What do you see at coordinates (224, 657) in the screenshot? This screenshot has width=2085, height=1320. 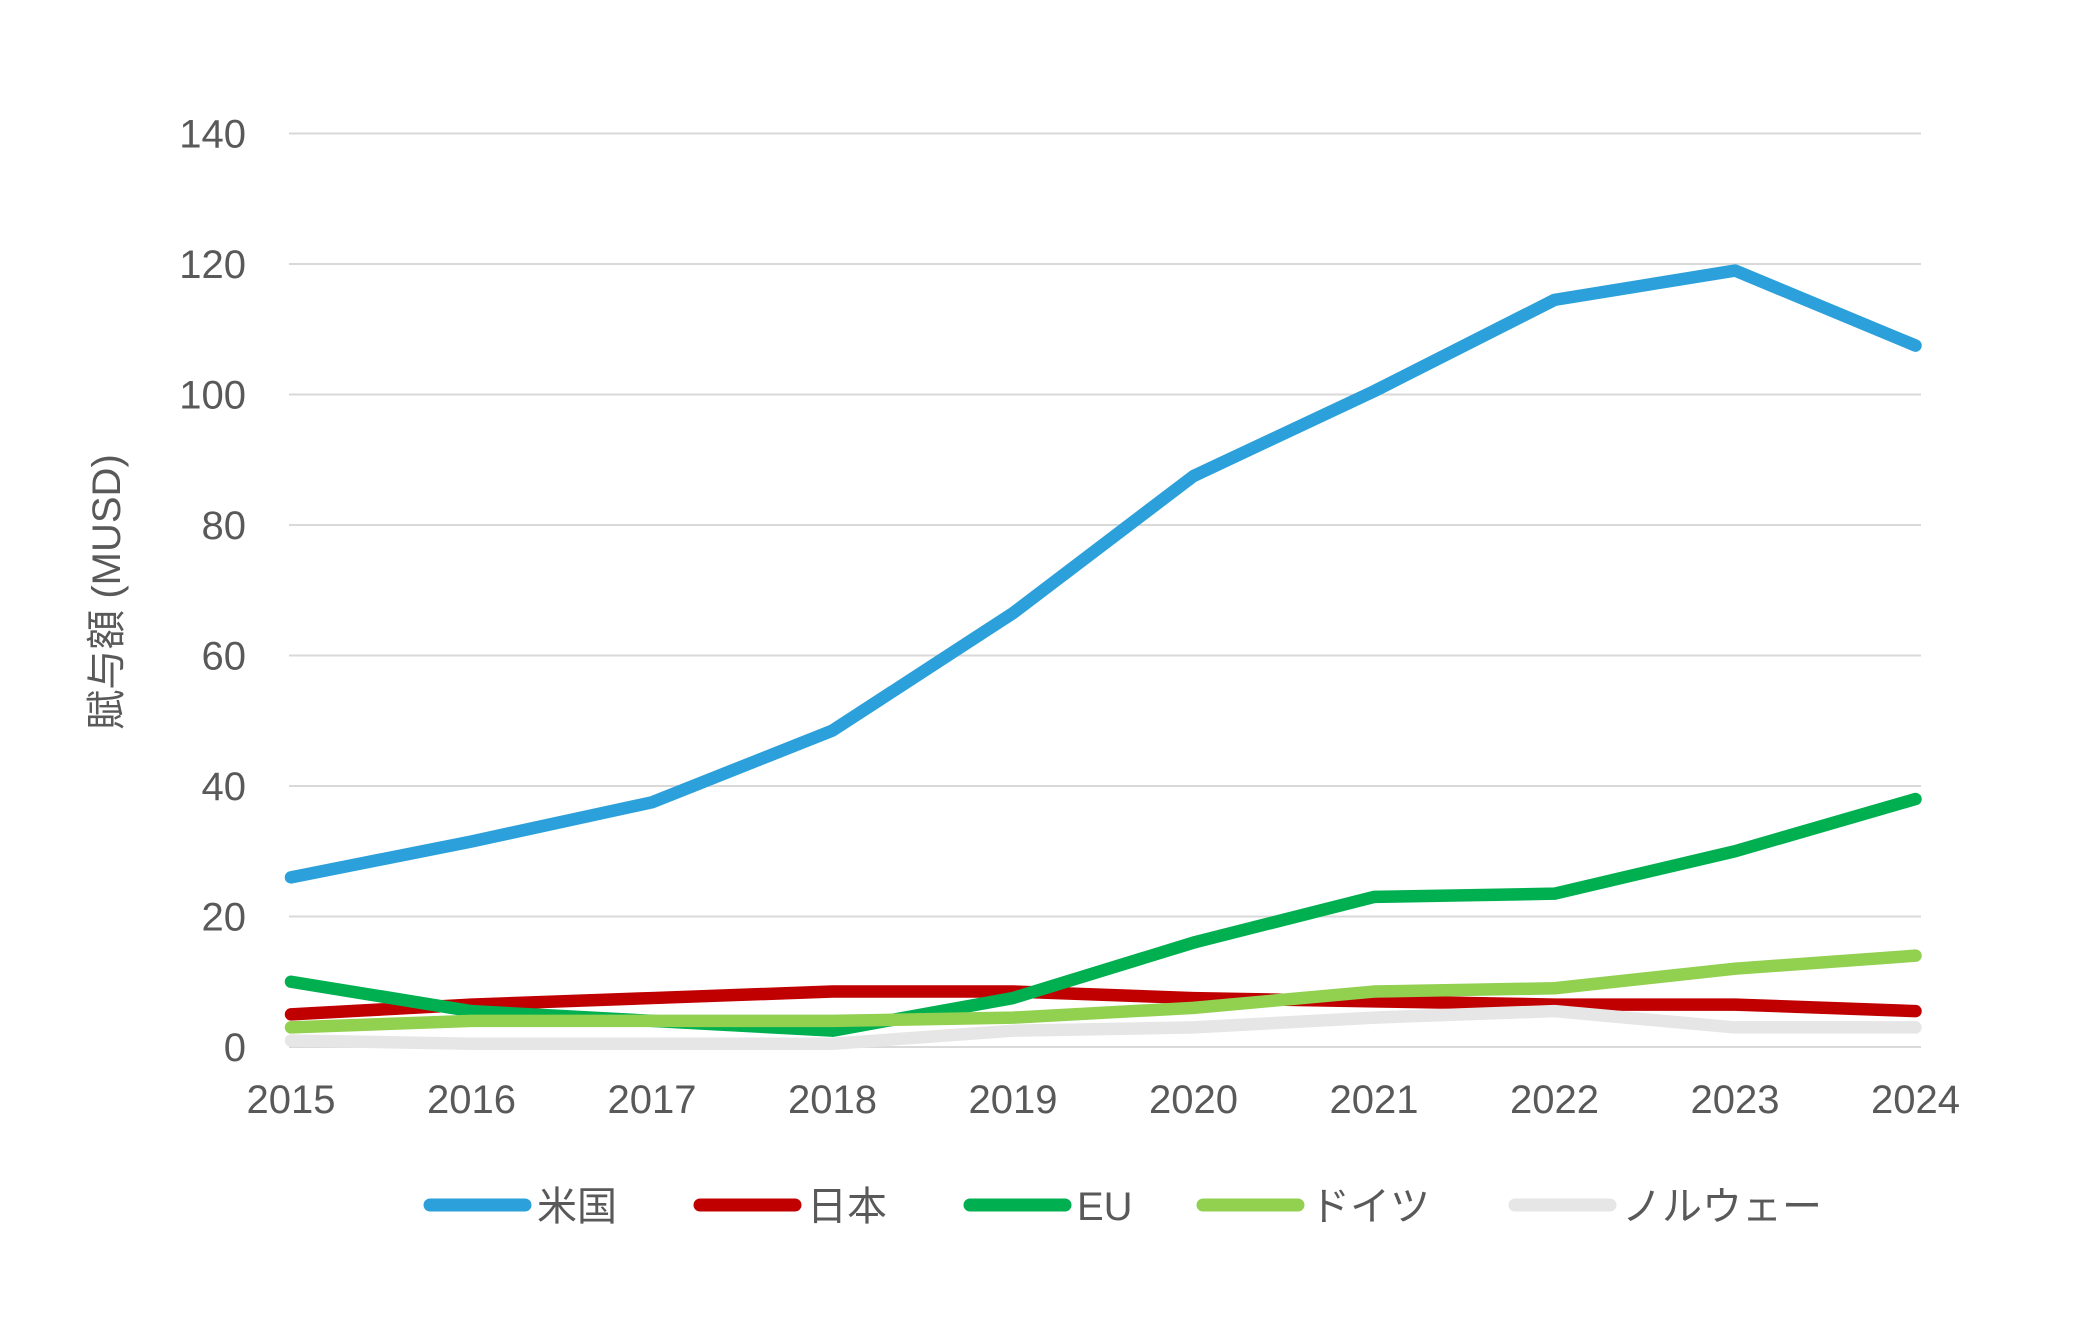 I see `y-tick-label-60: 60` at bounding box center [224, 657].